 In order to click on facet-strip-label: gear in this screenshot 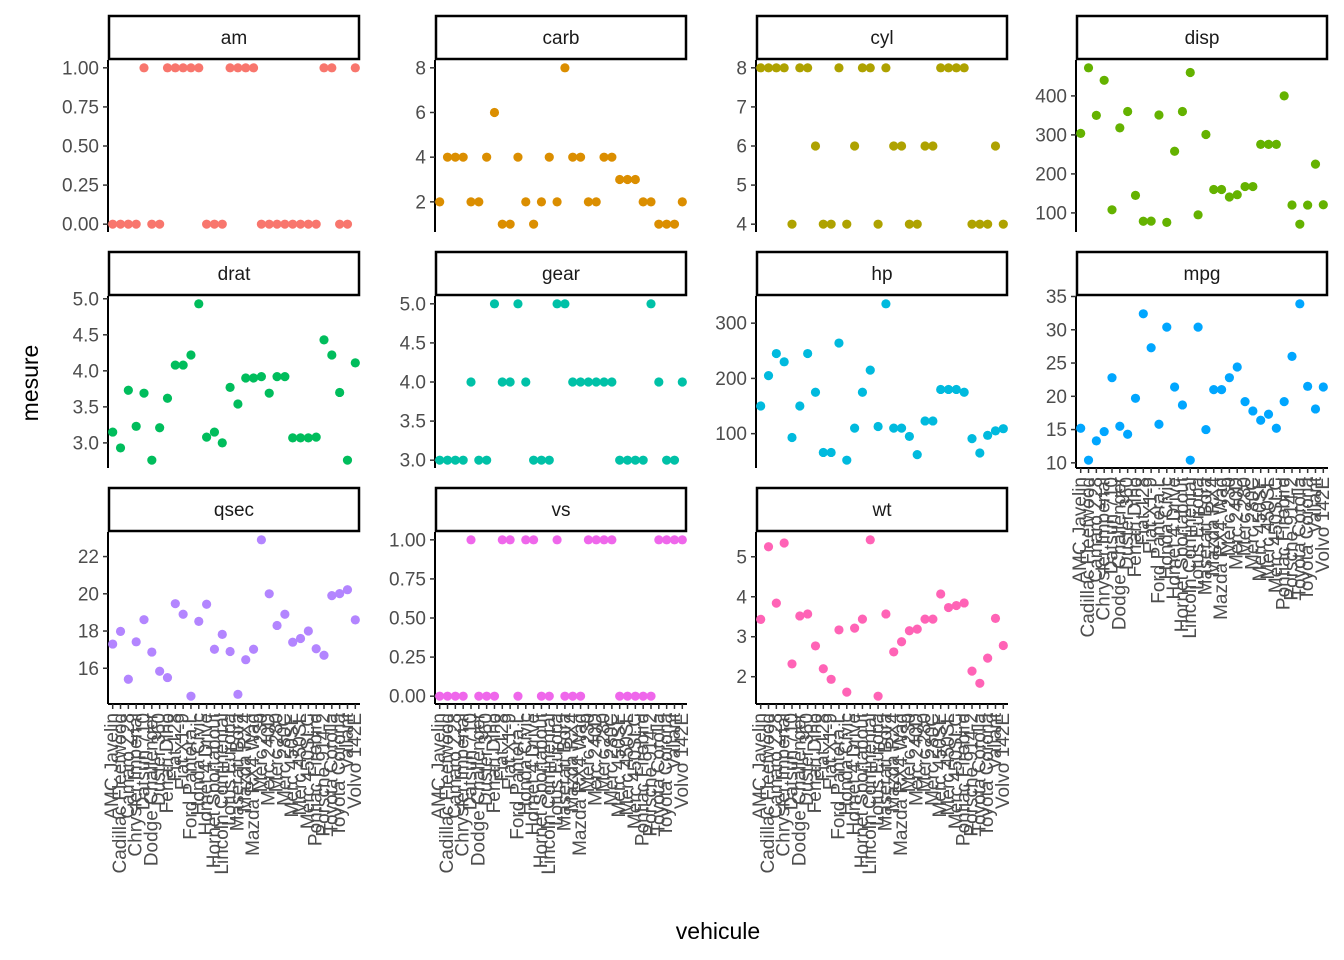, I will do `click(561, 274)`.